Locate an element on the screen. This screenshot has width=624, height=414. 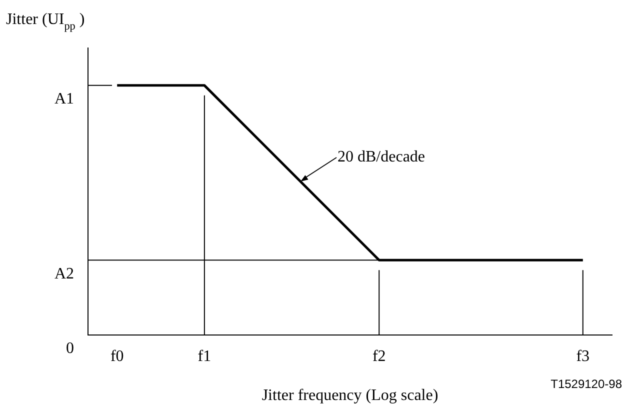
text: T1529120-98 is located at coordinates (586, 384).